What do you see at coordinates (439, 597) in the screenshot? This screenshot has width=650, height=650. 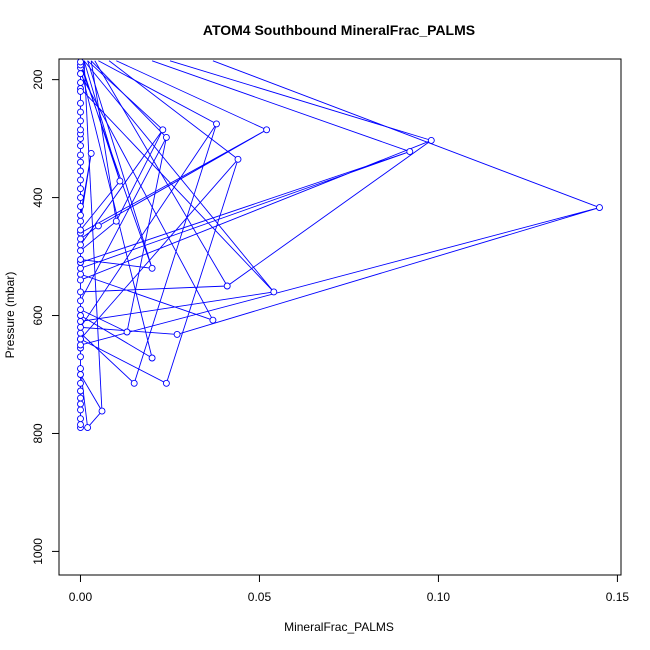 I see `x-tick-label: 0.10` at bounding box center [439, 597].